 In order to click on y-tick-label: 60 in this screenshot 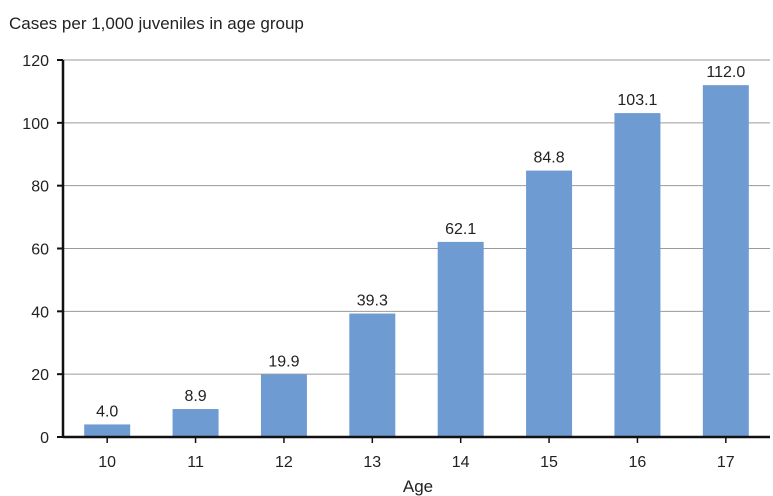, I will do `click(40, 250)`.